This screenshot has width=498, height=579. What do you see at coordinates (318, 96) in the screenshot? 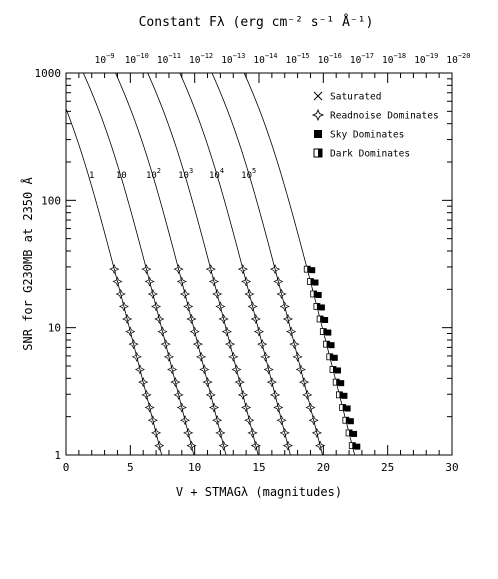
I see `legend-saturated-icon` at bounding box center [318, 96].